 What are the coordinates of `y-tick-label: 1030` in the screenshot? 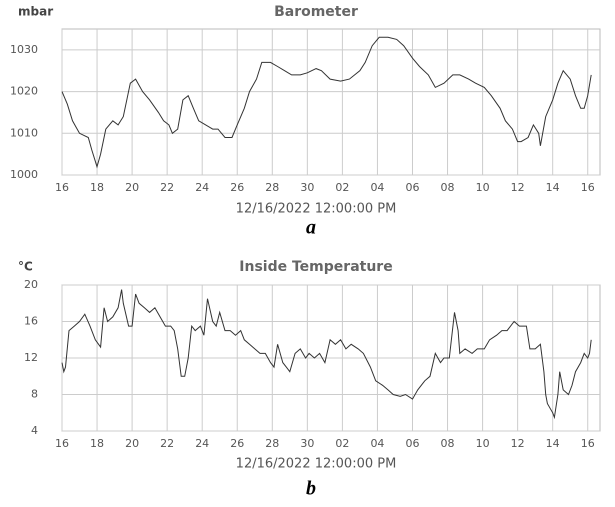 It's located at (24, 49).